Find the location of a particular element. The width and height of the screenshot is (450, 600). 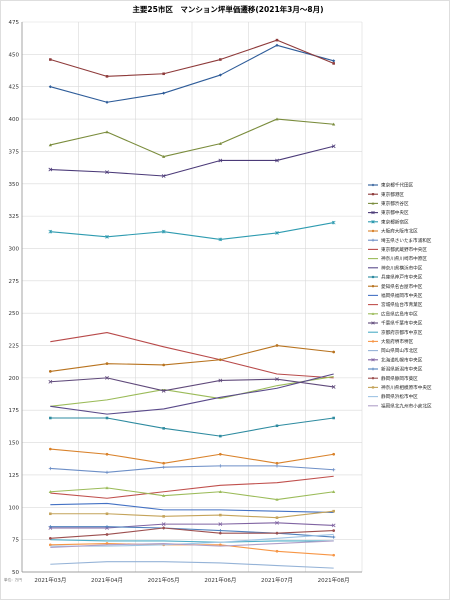

x-tick-label: 2021年04月 is located at coordinates (107, 580).